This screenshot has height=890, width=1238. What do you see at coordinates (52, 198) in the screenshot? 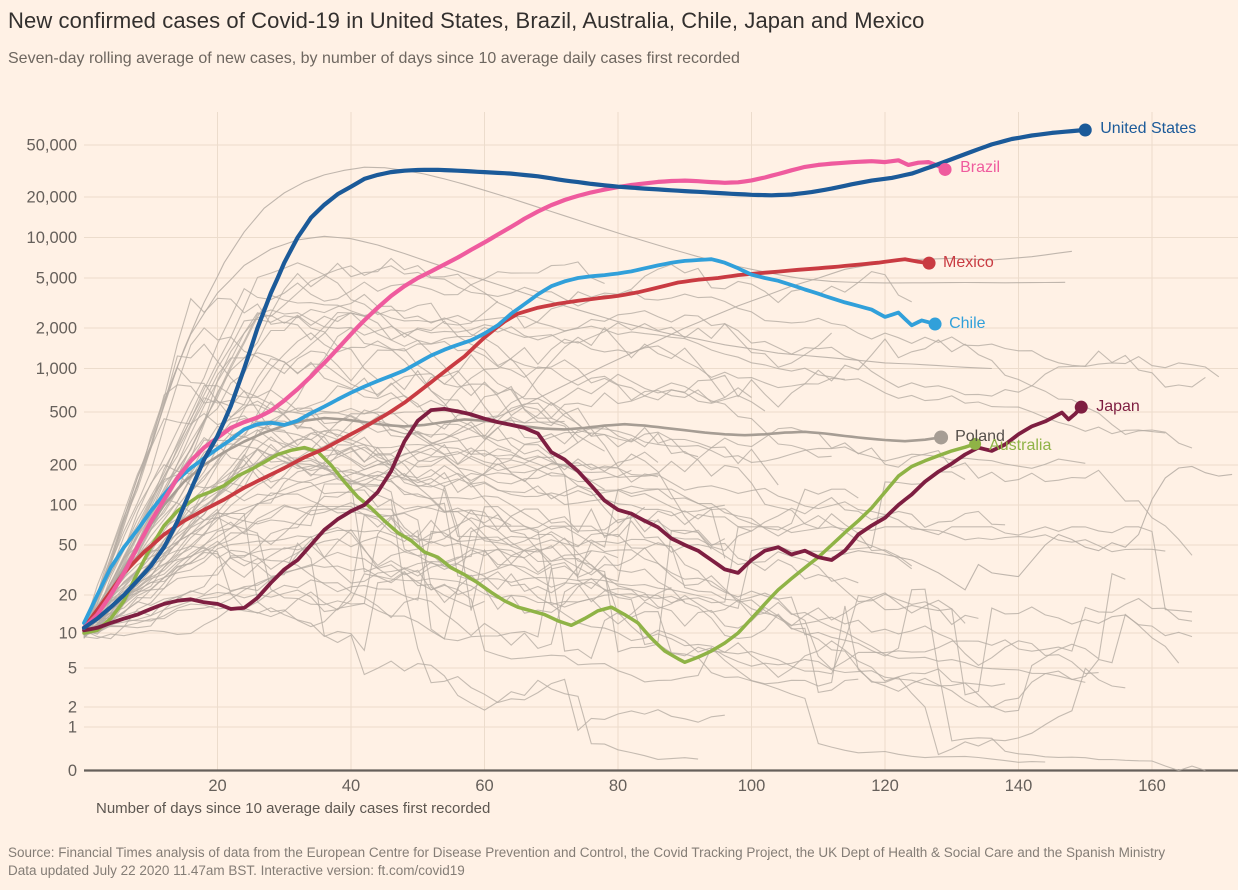
I see `y-tick-label: 20,000` at bounding box center [52, 198].